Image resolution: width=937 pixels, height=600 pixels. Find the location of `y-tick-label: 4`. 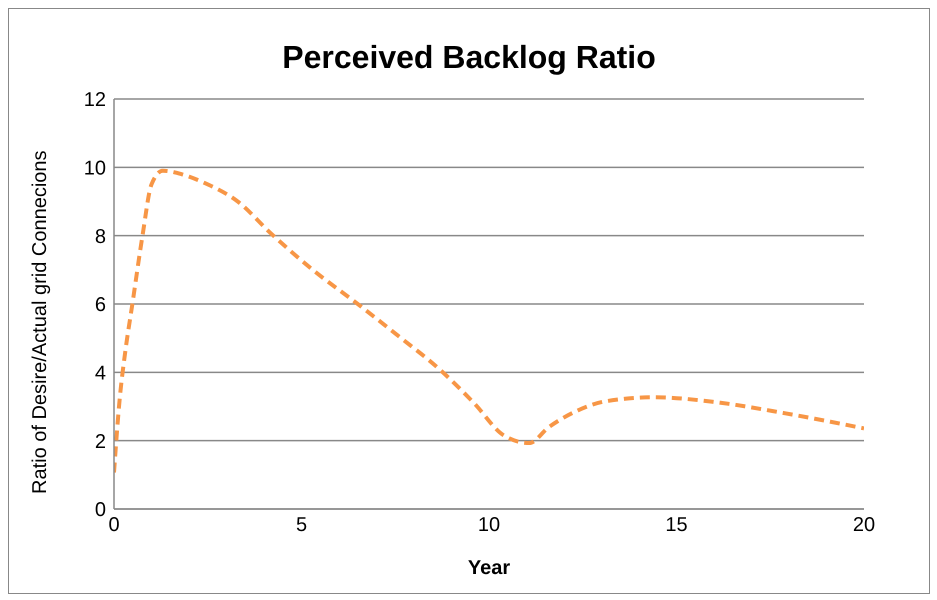

y-tick-label: 4 is located at coordinates (100, 373).